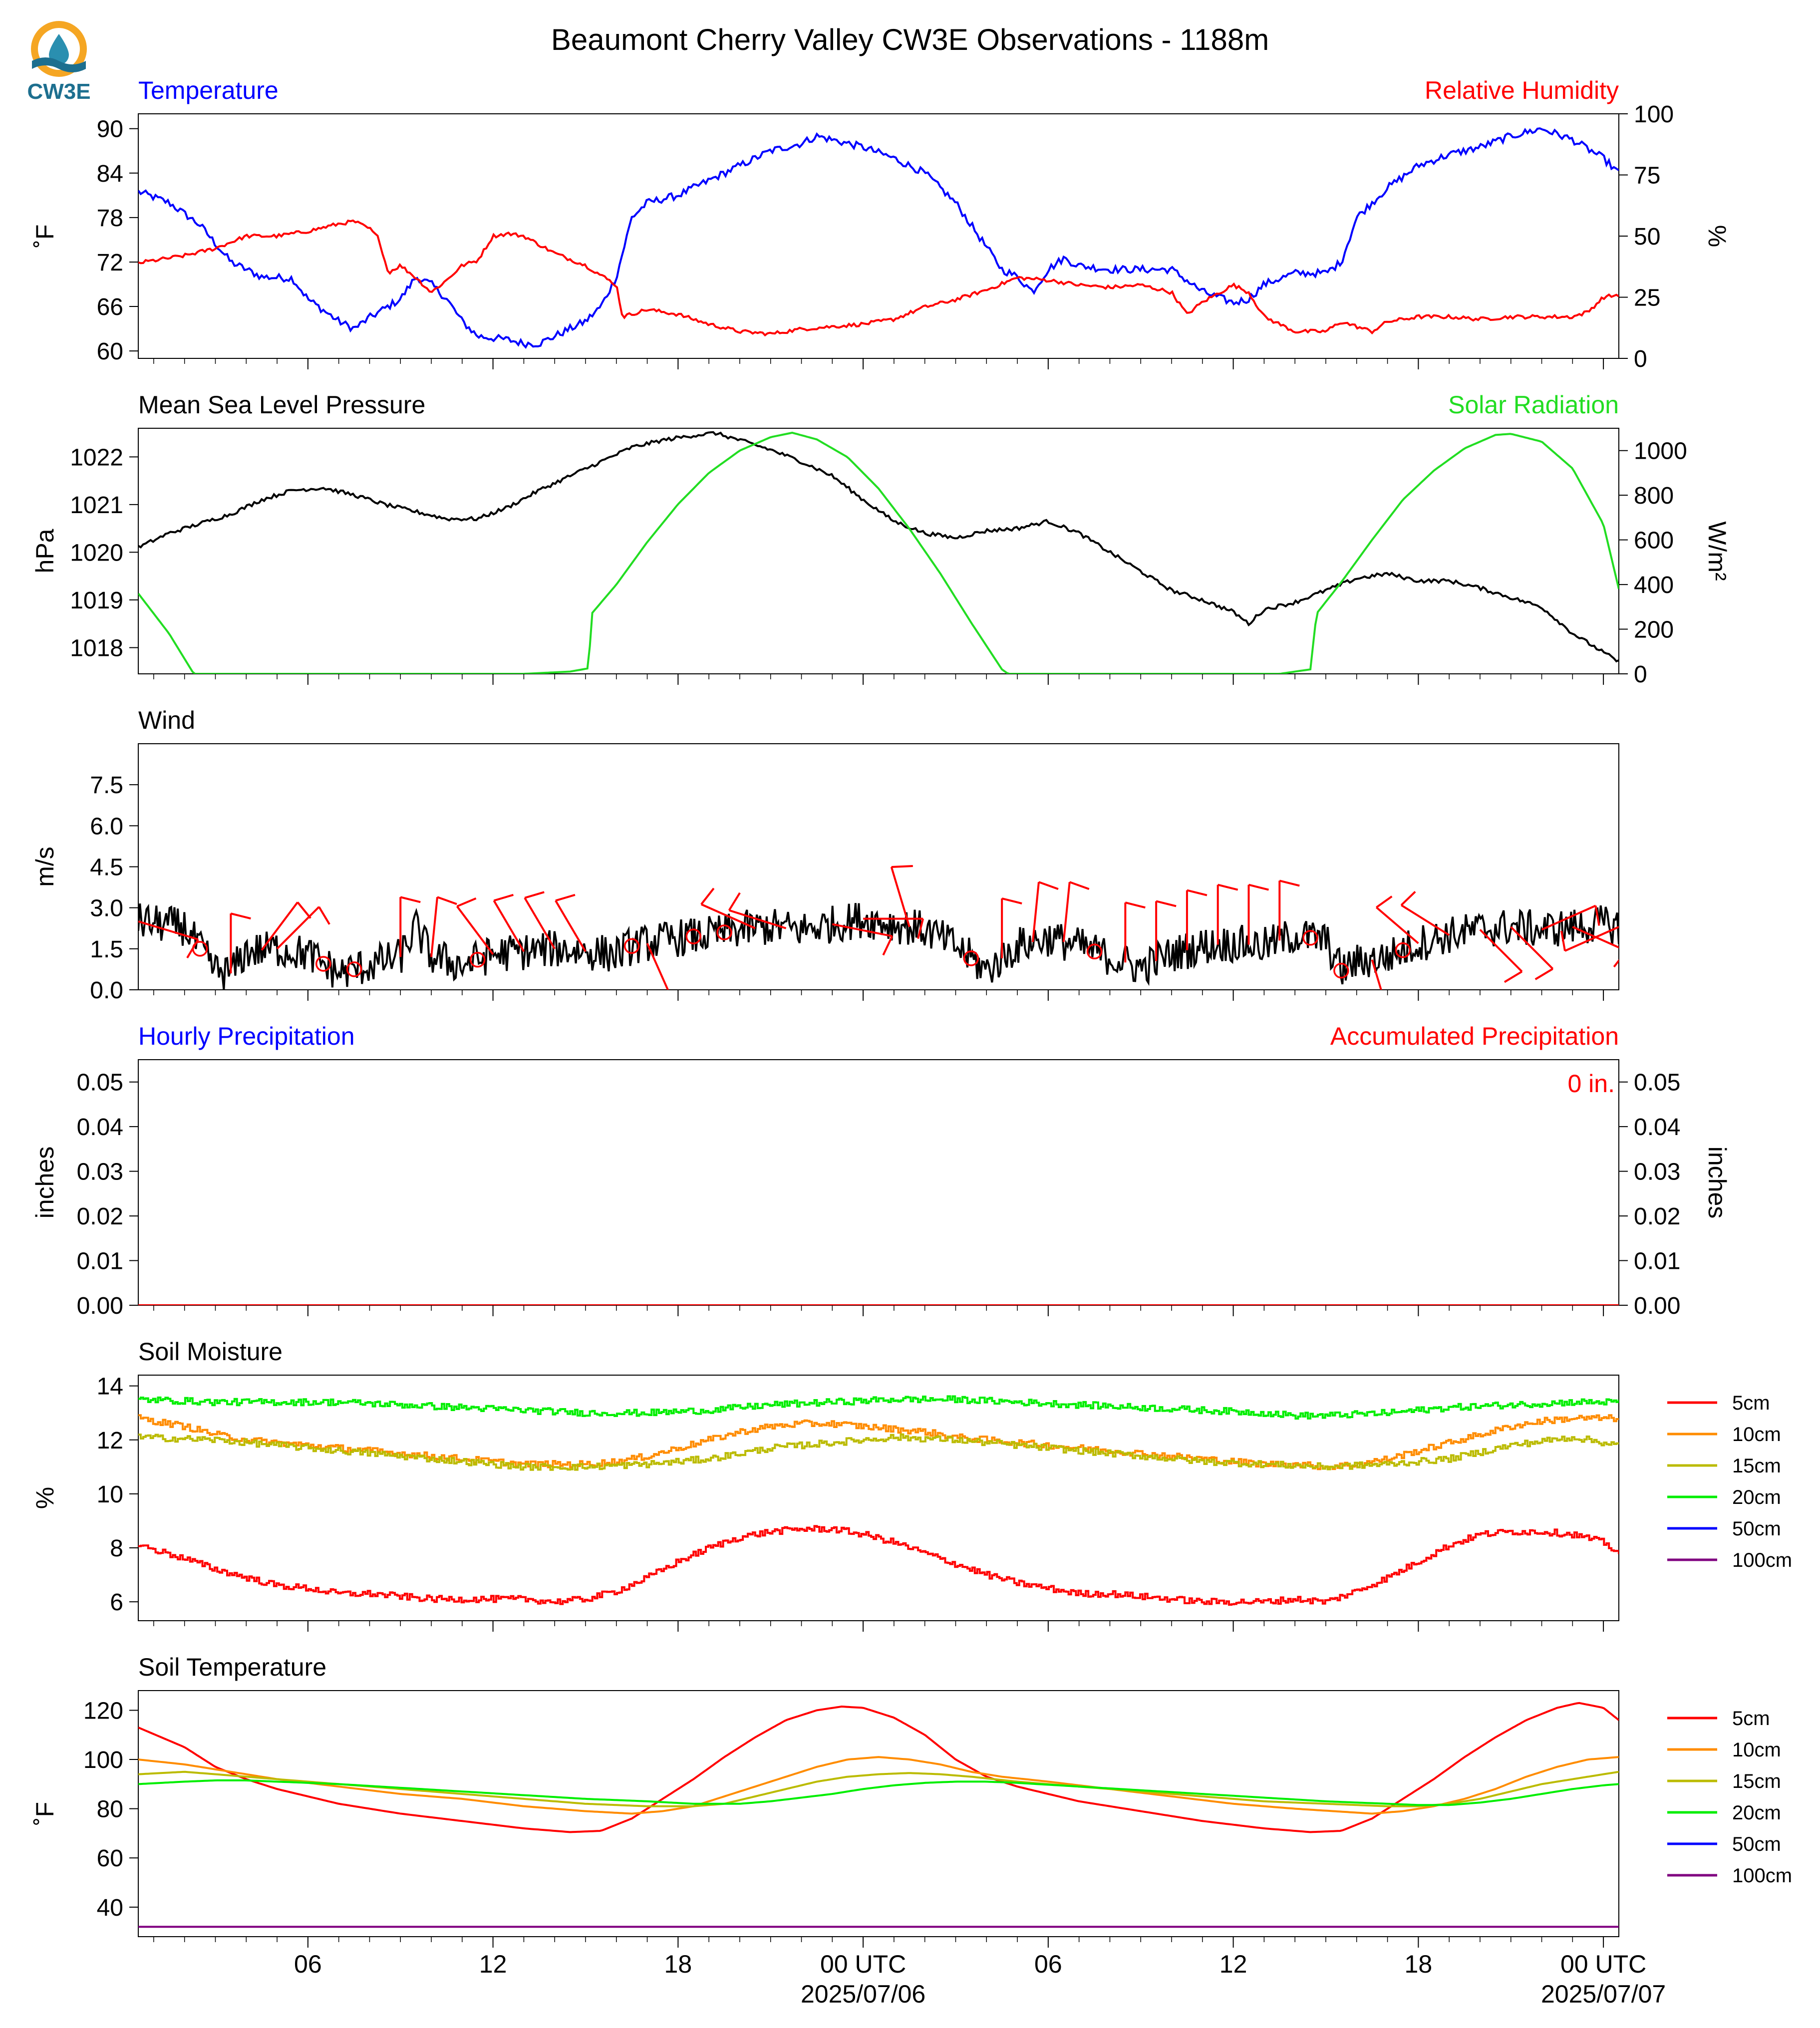 The height and width of the screenshot is (2028, 1820). Describe the element at coordinates (1533, 405) in the screenshot. I see `panel-title-right: Solar Radiation` at that location.